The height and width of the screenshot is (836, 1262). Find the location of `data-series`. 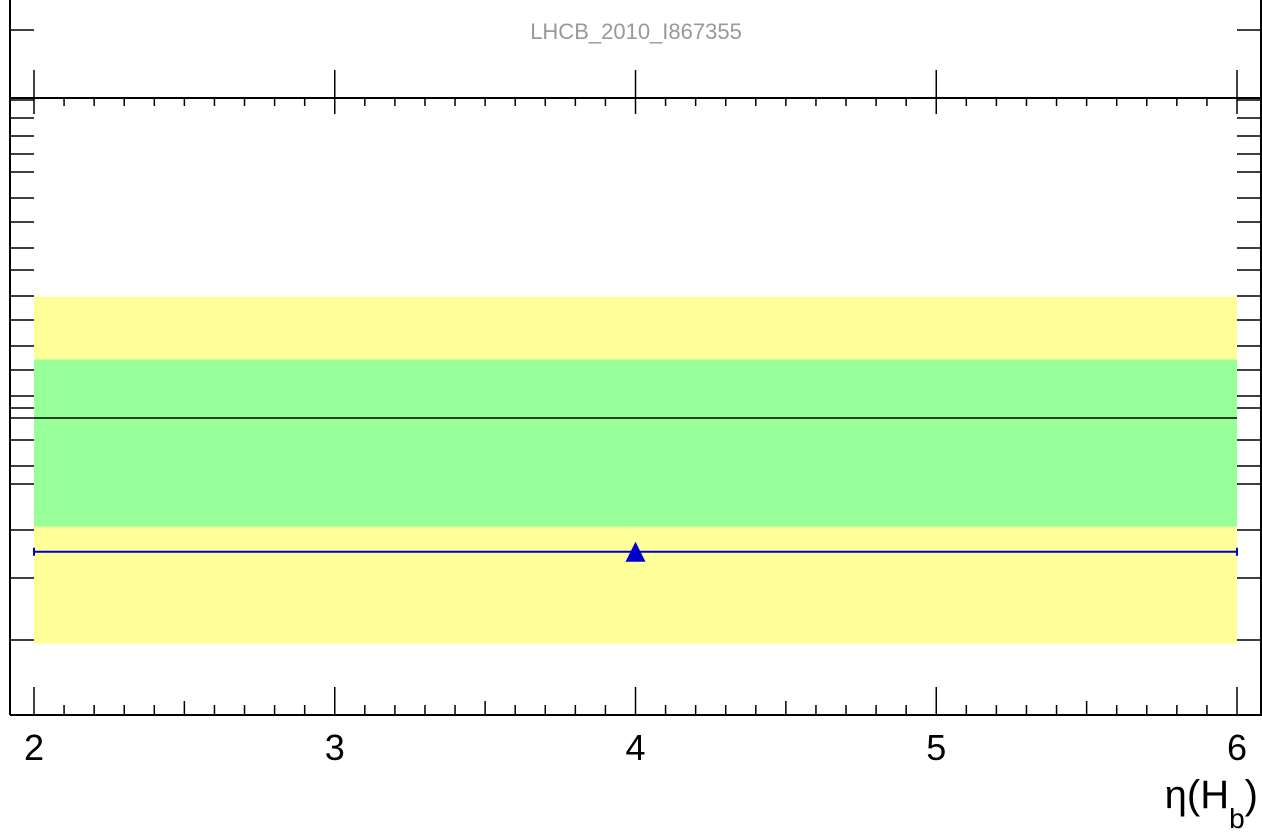

data-series is located at coordinates (635, 551).